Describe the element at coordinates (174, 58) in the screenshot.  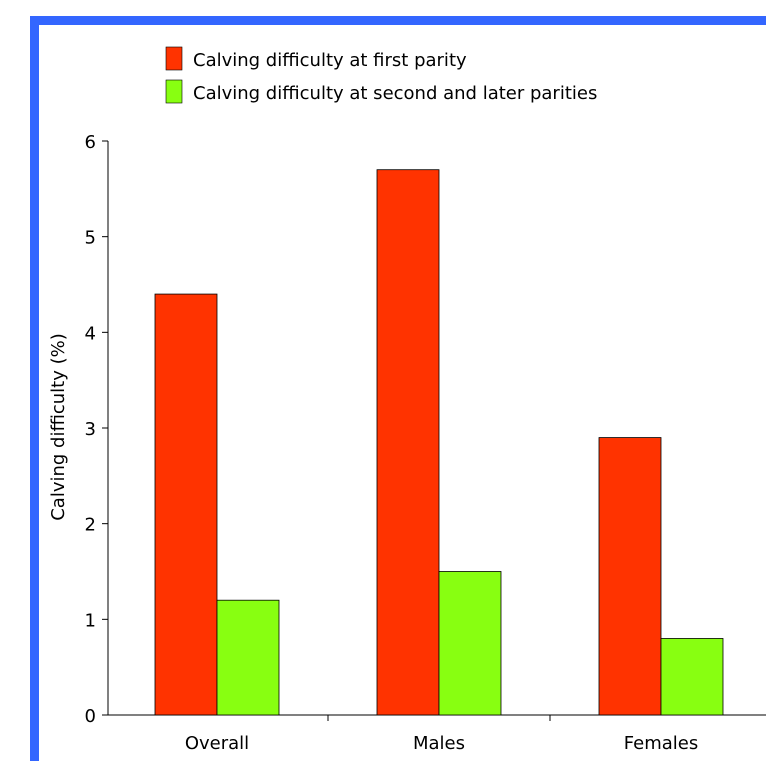
I see `legend-swatch-first-parity` at that location.